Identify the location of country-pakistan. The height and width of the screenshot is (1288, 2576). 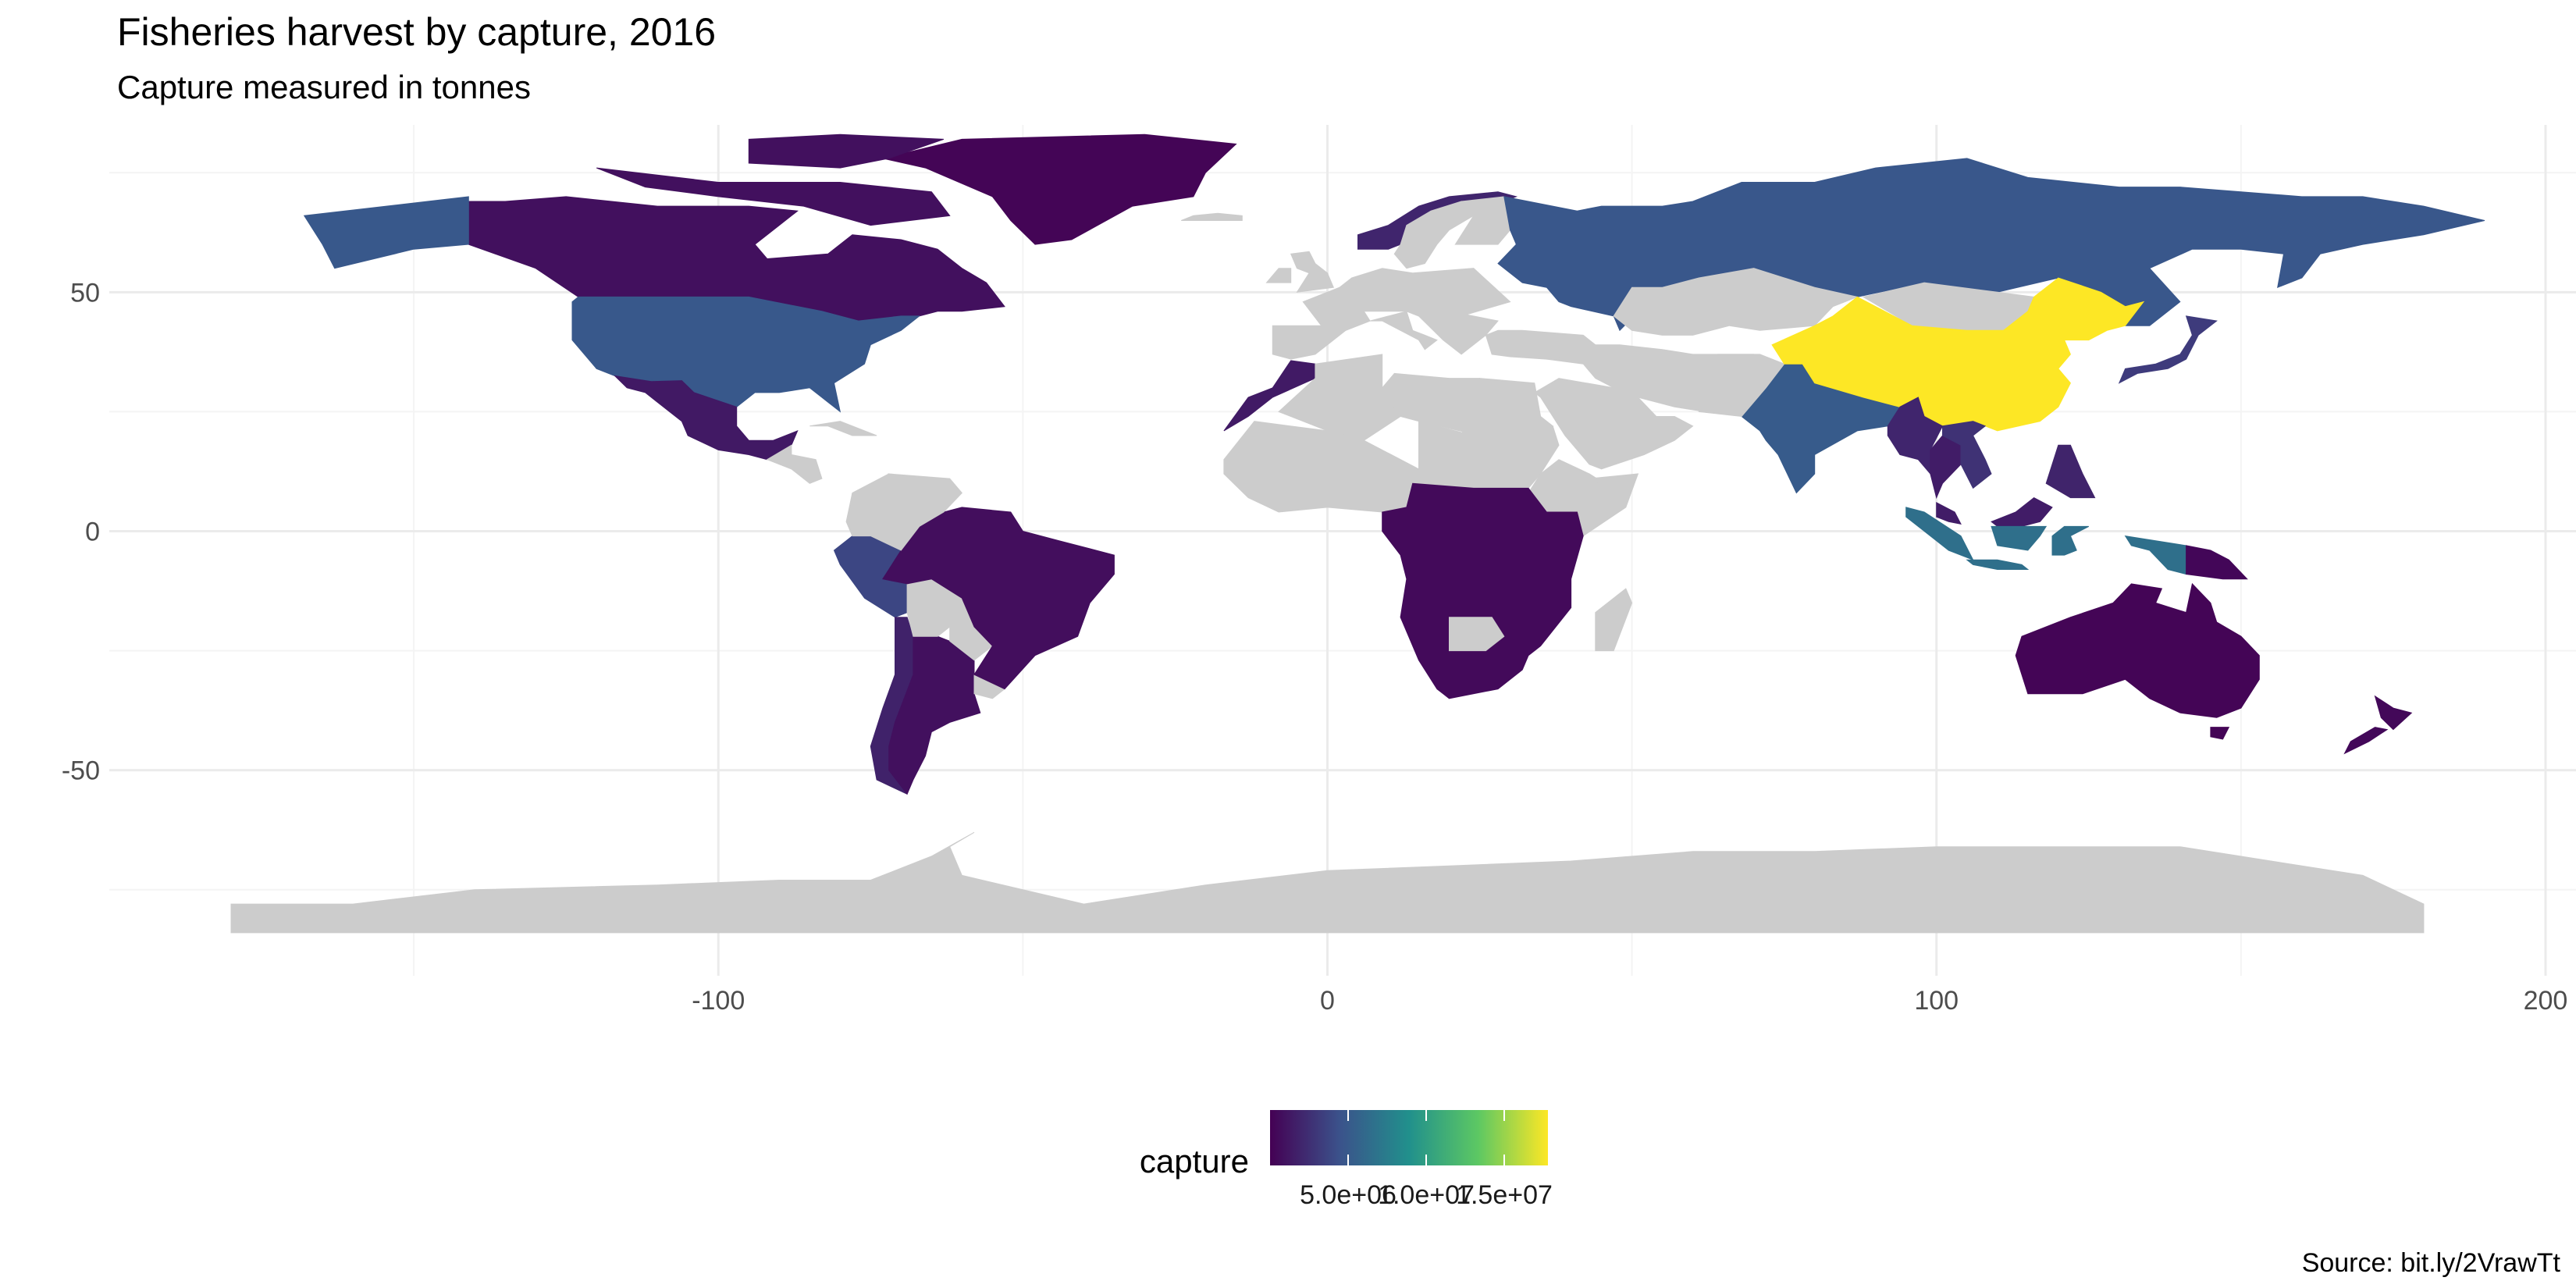
(1738, 386).